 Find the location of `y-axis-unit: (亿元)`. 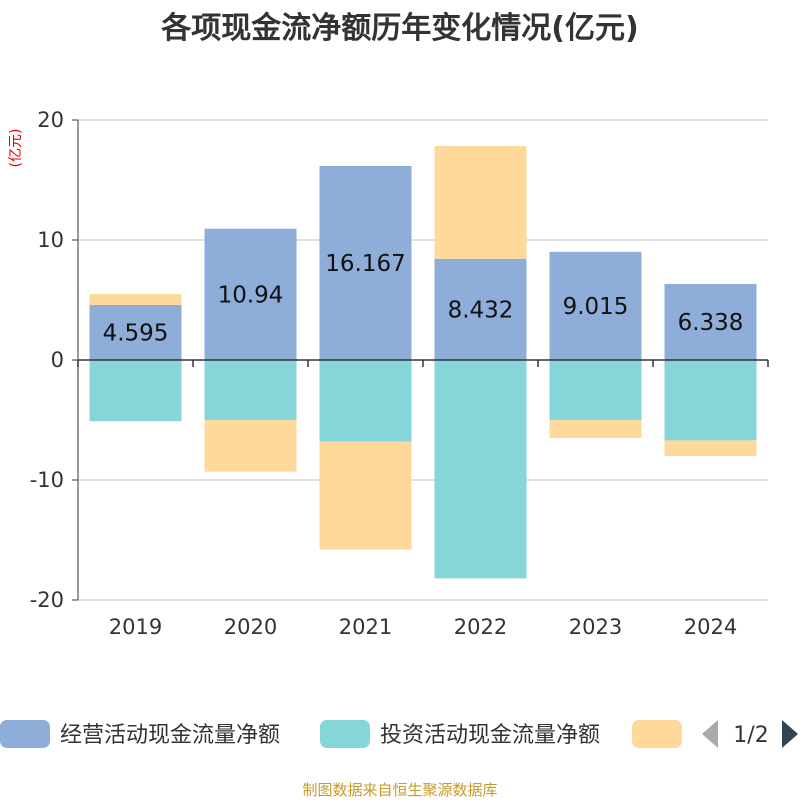

y-axis-unit: (亿元) is located at coordinates (16, 148).